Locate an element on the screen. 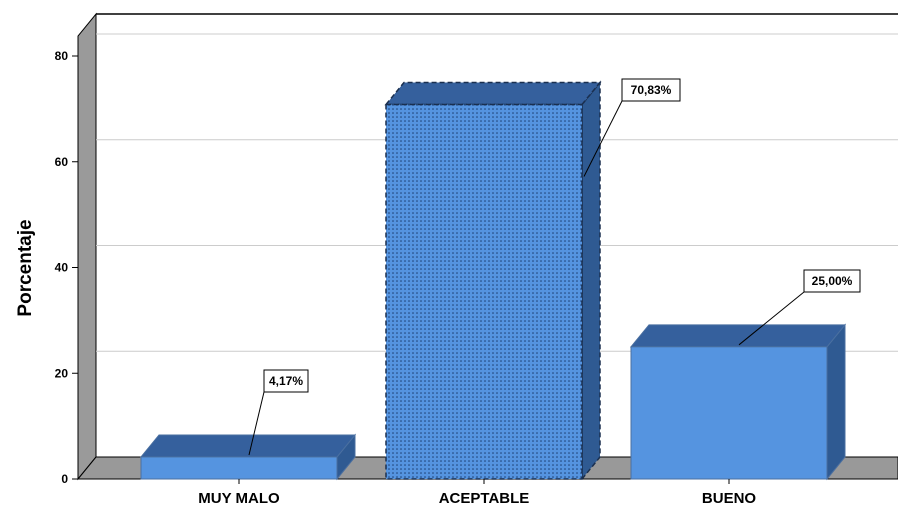  data-label-text: 4,17% is located at coordinates (286, 381).